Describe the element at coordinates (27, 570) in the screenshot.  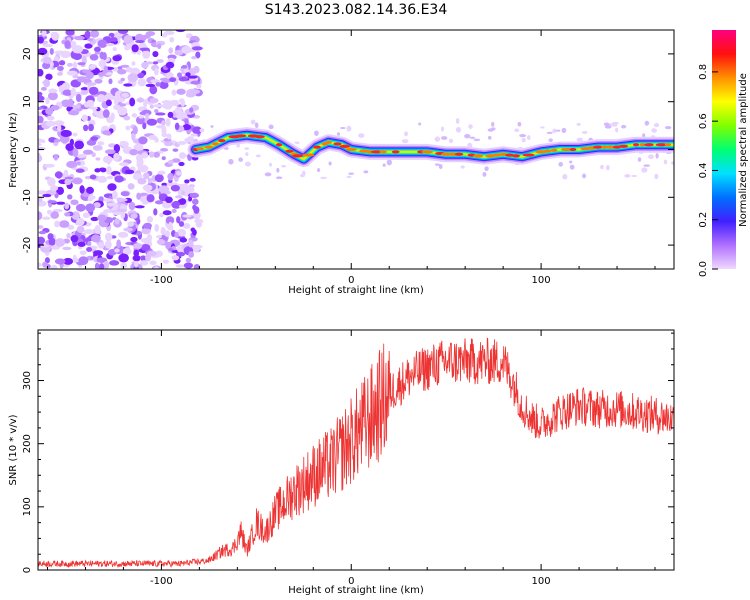
I see `y-tick-label: 0` at that location.